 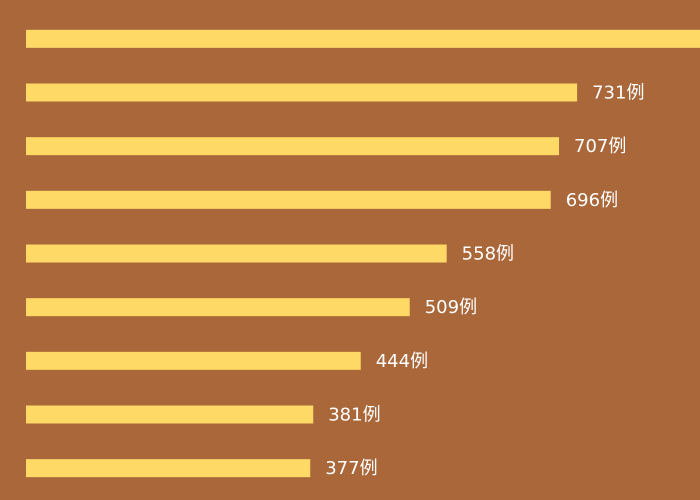 I want to click on value-label: 707例, so click(x=600, y=146).